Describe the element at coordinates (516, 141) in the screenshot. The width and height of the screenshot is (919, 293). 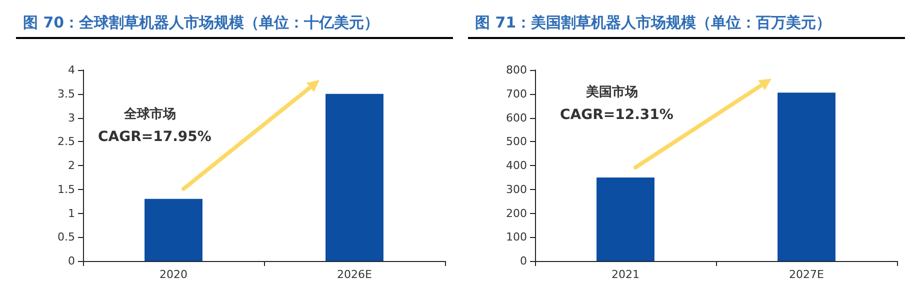
I see `y-tick-label: 500` at that location.